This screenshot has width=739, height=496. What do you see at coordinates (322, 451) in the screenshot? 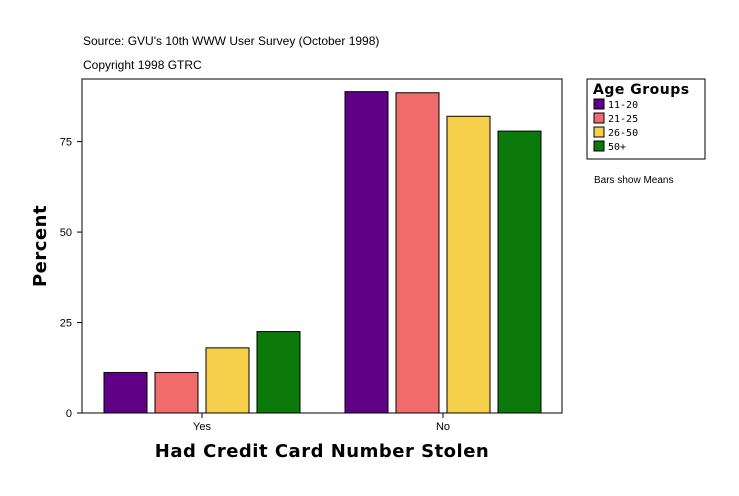
I see `x-axis-title: Had Credit Card Number Stolen` at bounding box center [322, 451].